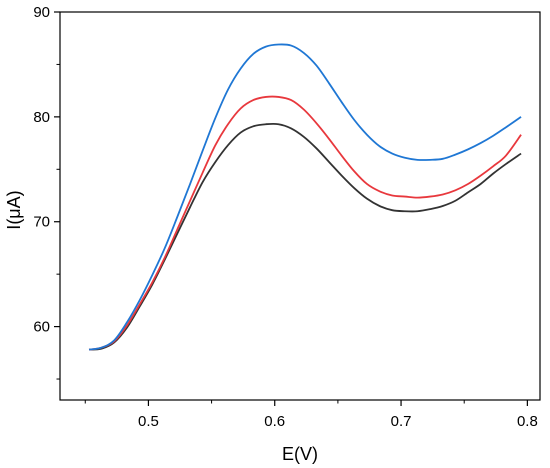  Describe the element at coordinates (300, 454) in the screenshot. I see `x-axis-title: E(V)` at that location.